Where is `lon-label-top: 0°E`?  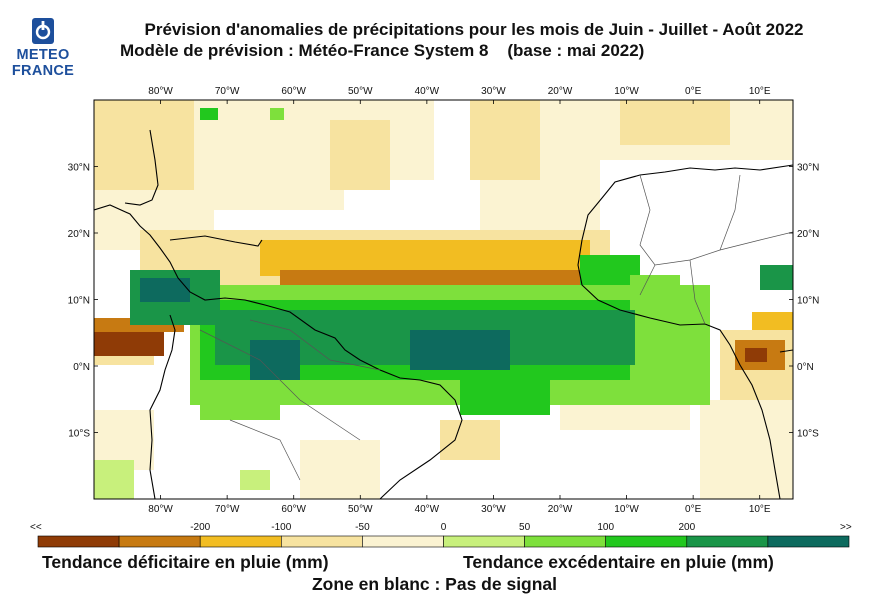 lon-label-top: 0°E is located at coordinates (693, 91).